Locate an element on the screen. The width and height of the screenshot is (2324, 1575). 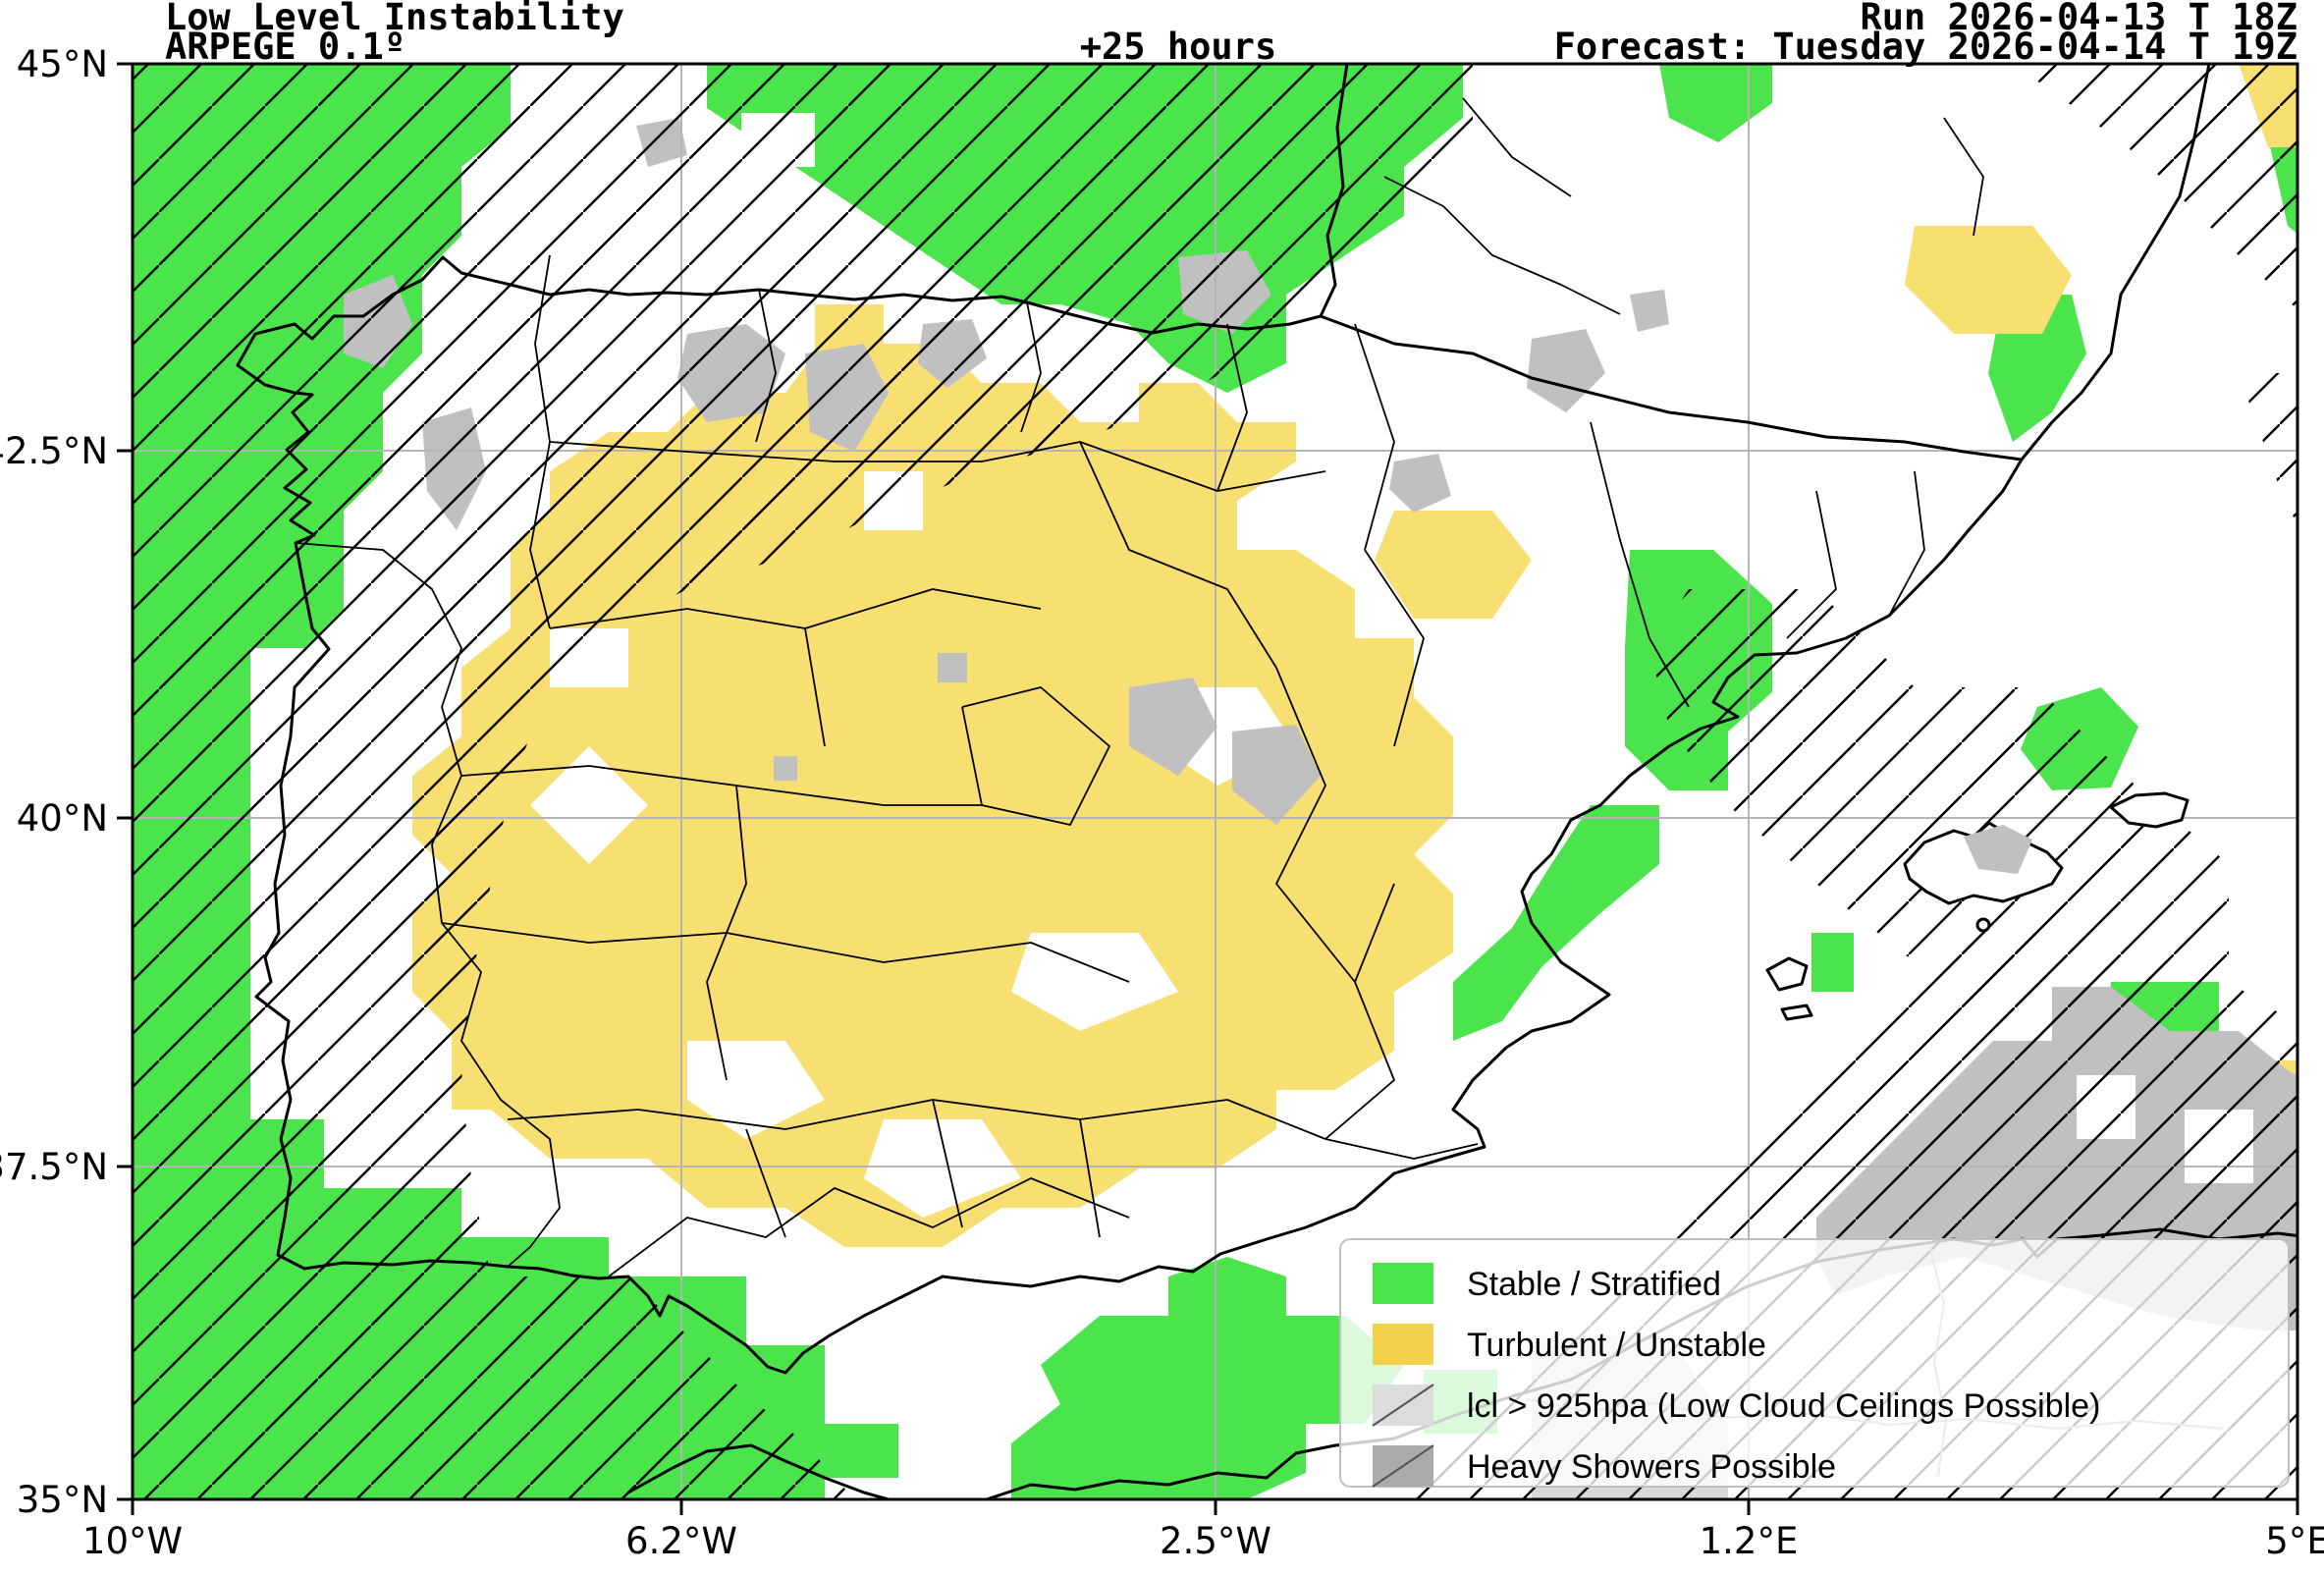
legend-label-unstable: Turbulent / Unstable is located at coordinates (1616, 1345).